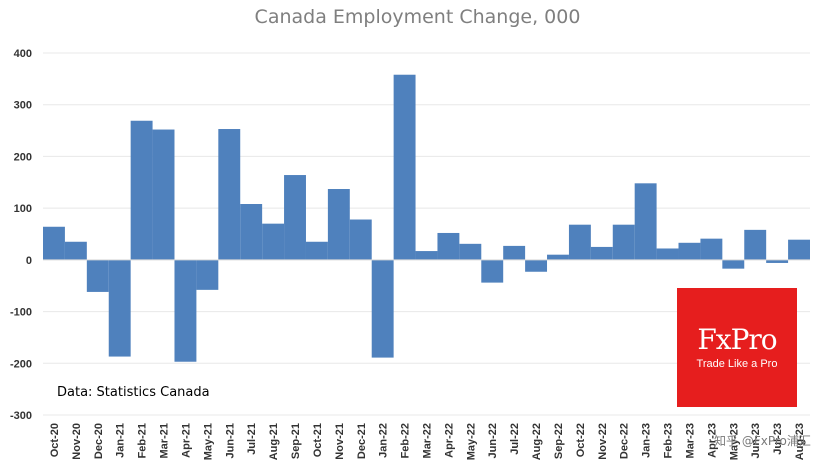  Describe the element at coordinates (515, 439) in the screenshot. I see `x-tick-label: Jul-22` at that location.